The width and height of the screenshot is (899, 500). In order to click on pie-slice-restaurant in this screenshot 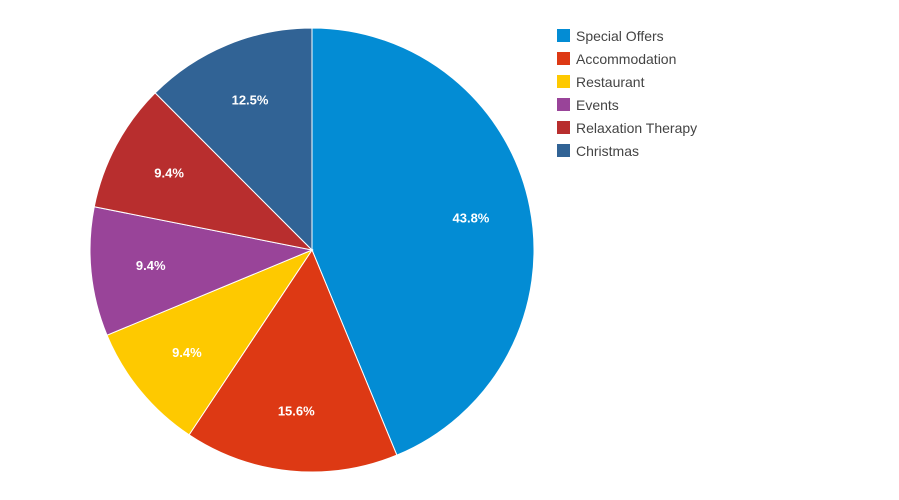, I will do `click(210, 342)`.